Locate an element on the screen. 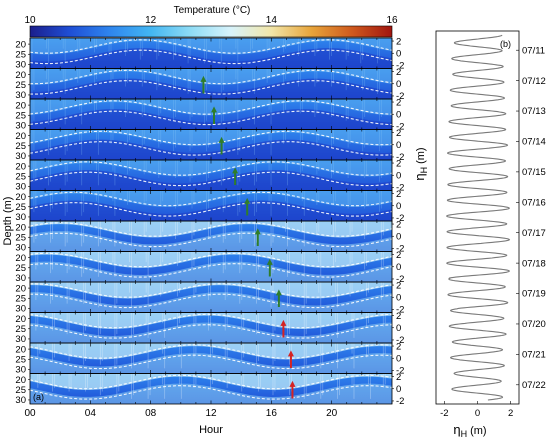  panel-b-label: (b) is located at coordinates (505, 44).